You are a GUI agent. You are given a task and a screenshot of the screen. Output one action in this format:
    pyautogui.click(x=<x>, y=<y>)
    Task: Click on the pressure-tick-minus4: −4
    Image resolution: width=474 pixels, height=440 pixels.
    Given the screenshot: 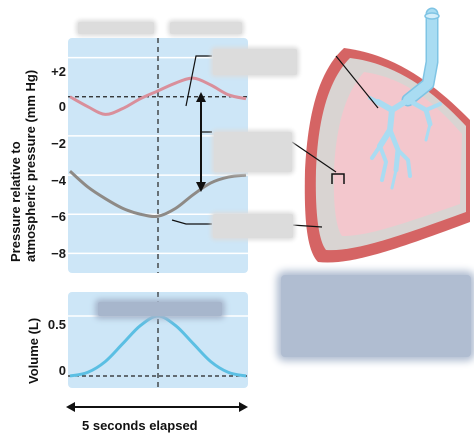 What is the action you would take?
    pyautogui.click(x=58, y=180)
    